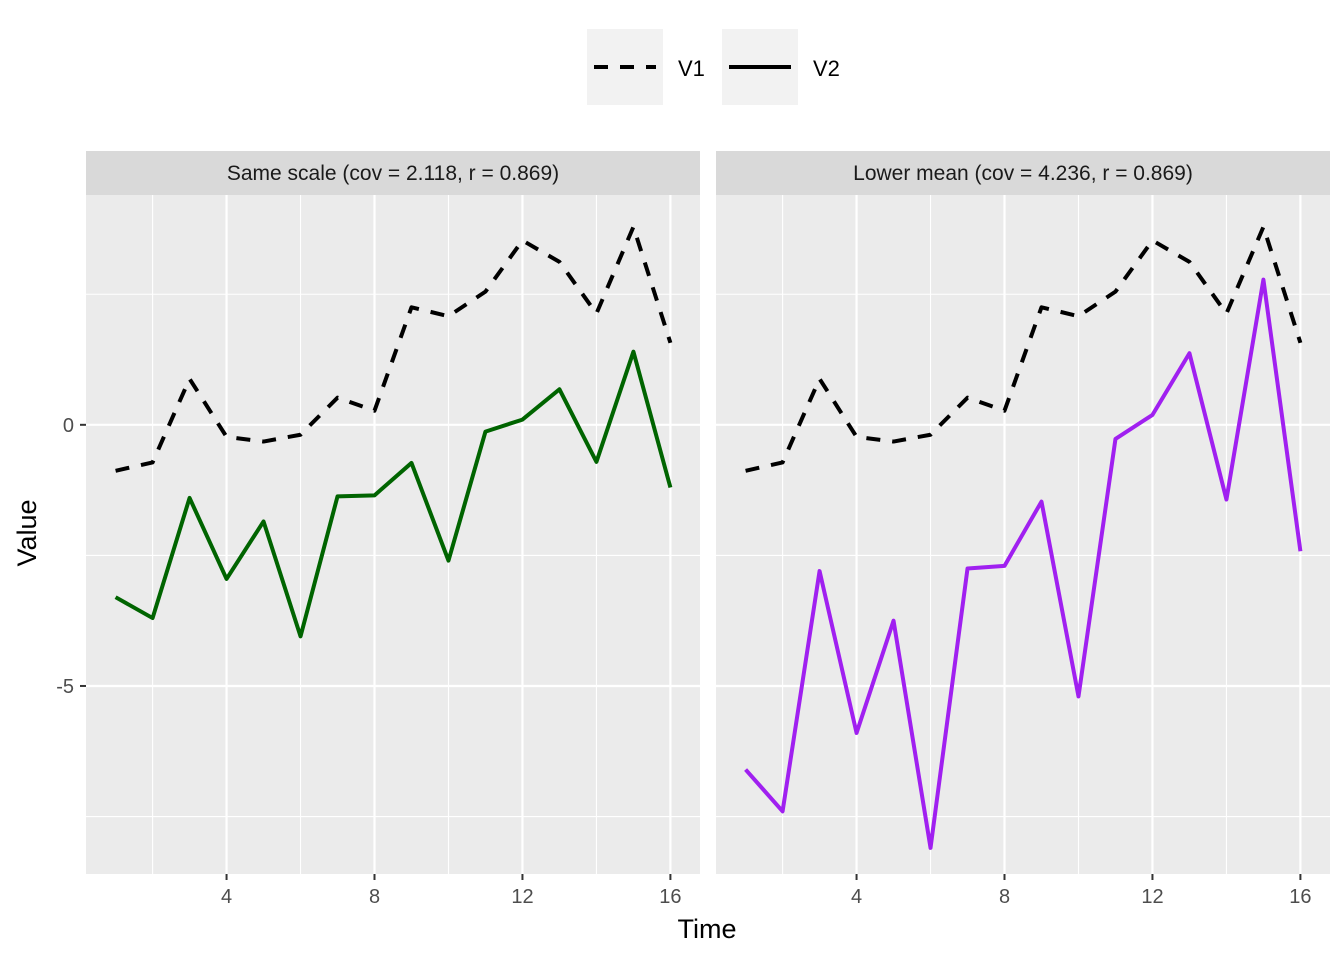  Describe the element at coordinates (707, 929) in the screenshot. I see `x-axis-title: Time` at that location.